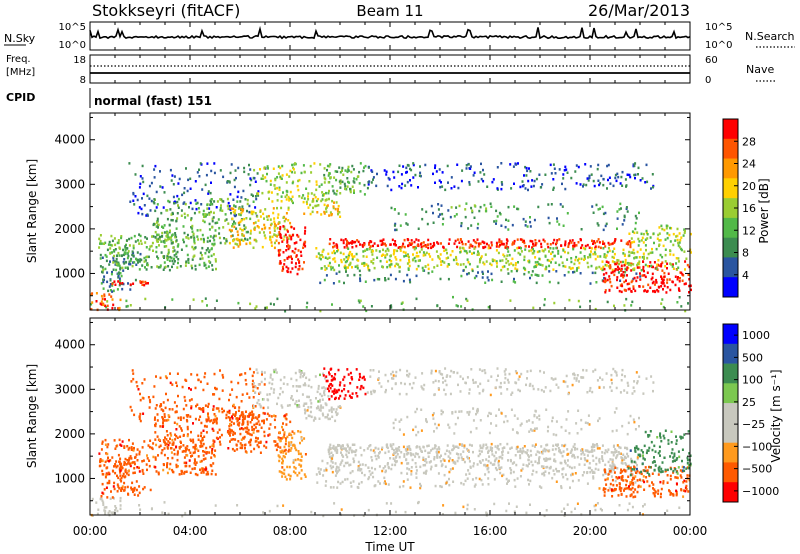 The height and width of the screenshot is (554, 800). I want to click on colorbar-tick-label: 16, so click(749, 208).